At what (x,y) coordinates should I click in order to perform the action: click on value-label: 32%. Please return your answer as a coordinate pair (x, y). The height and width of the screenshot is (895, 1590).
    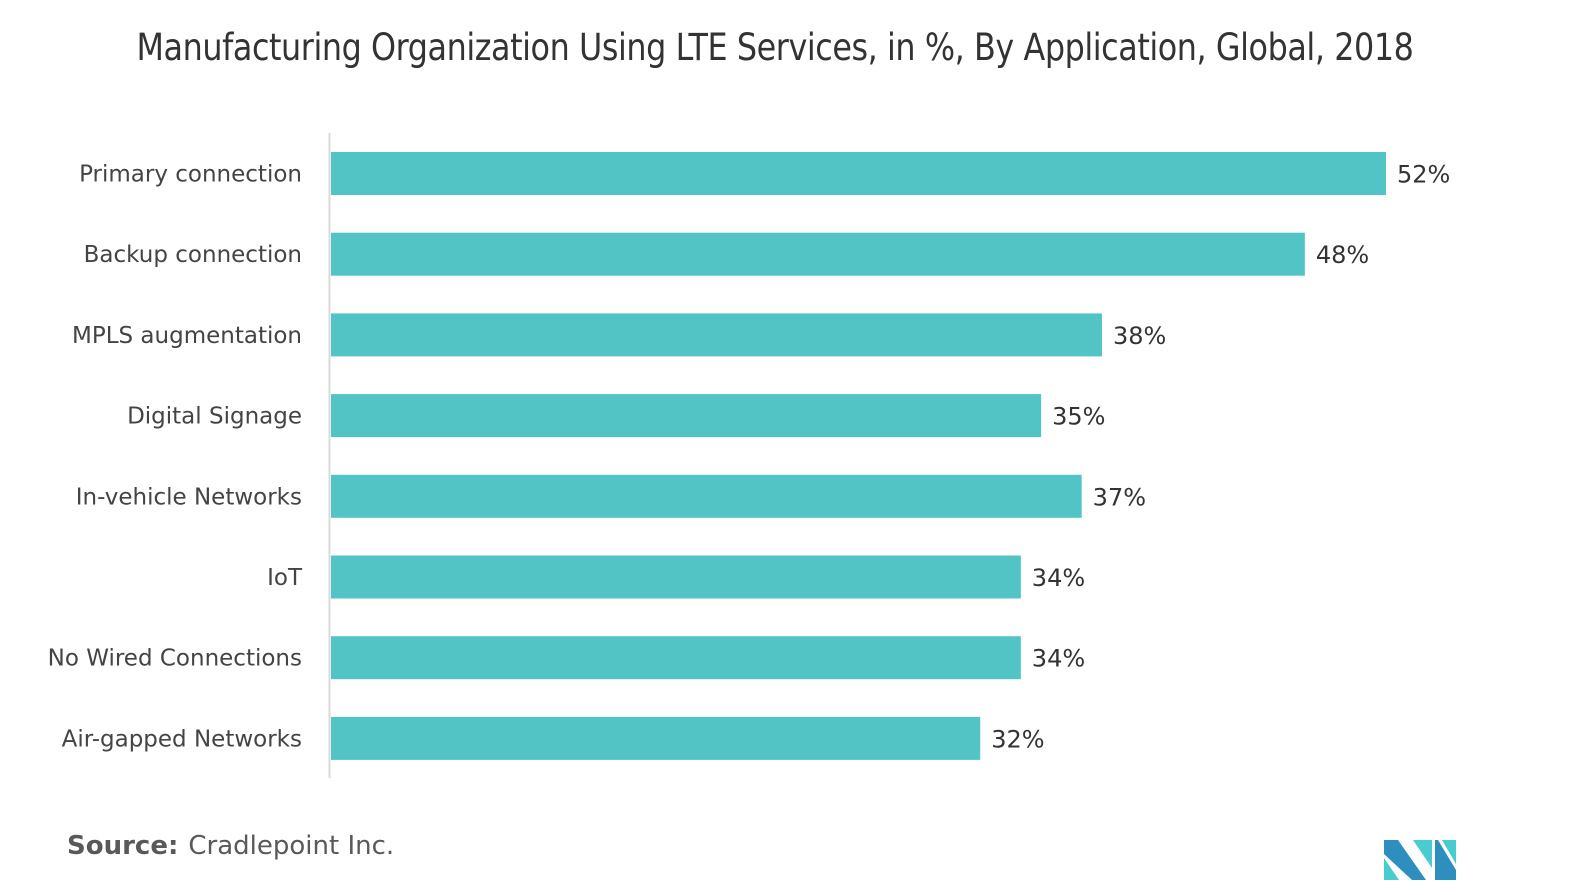
    Looking at the image, I should click on (1017, 739).